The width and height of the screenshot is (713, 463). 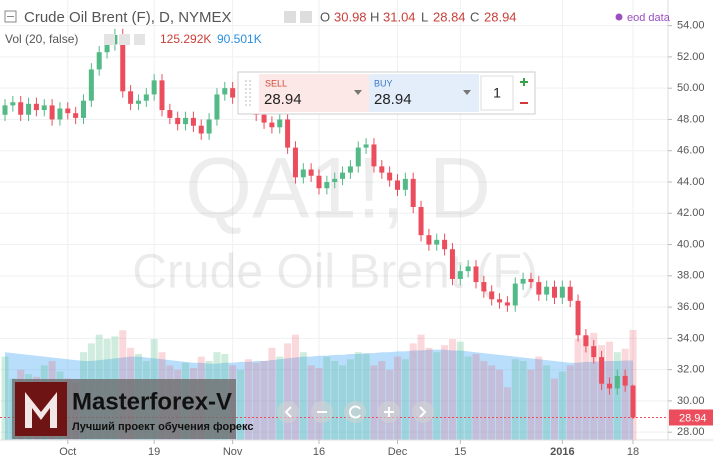 I want to click on sell-button, so click(x=314, y=93).